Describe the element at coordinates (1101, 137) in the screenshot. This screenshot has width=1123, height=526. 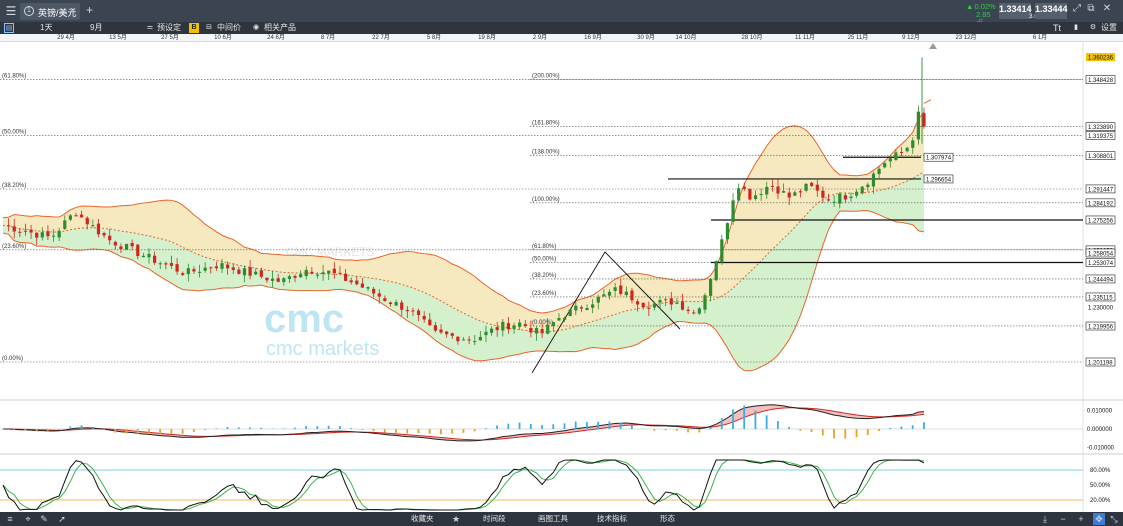
I see `price-axis-label: 1.319375` at that location.